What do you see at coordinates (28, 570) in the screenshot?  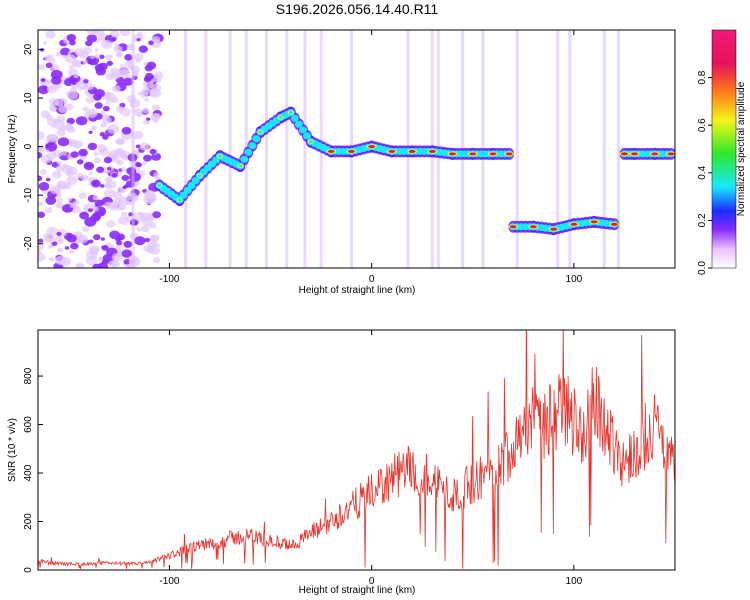 I see `snr-ytick-label: 0` at bounding box center [28, 570].